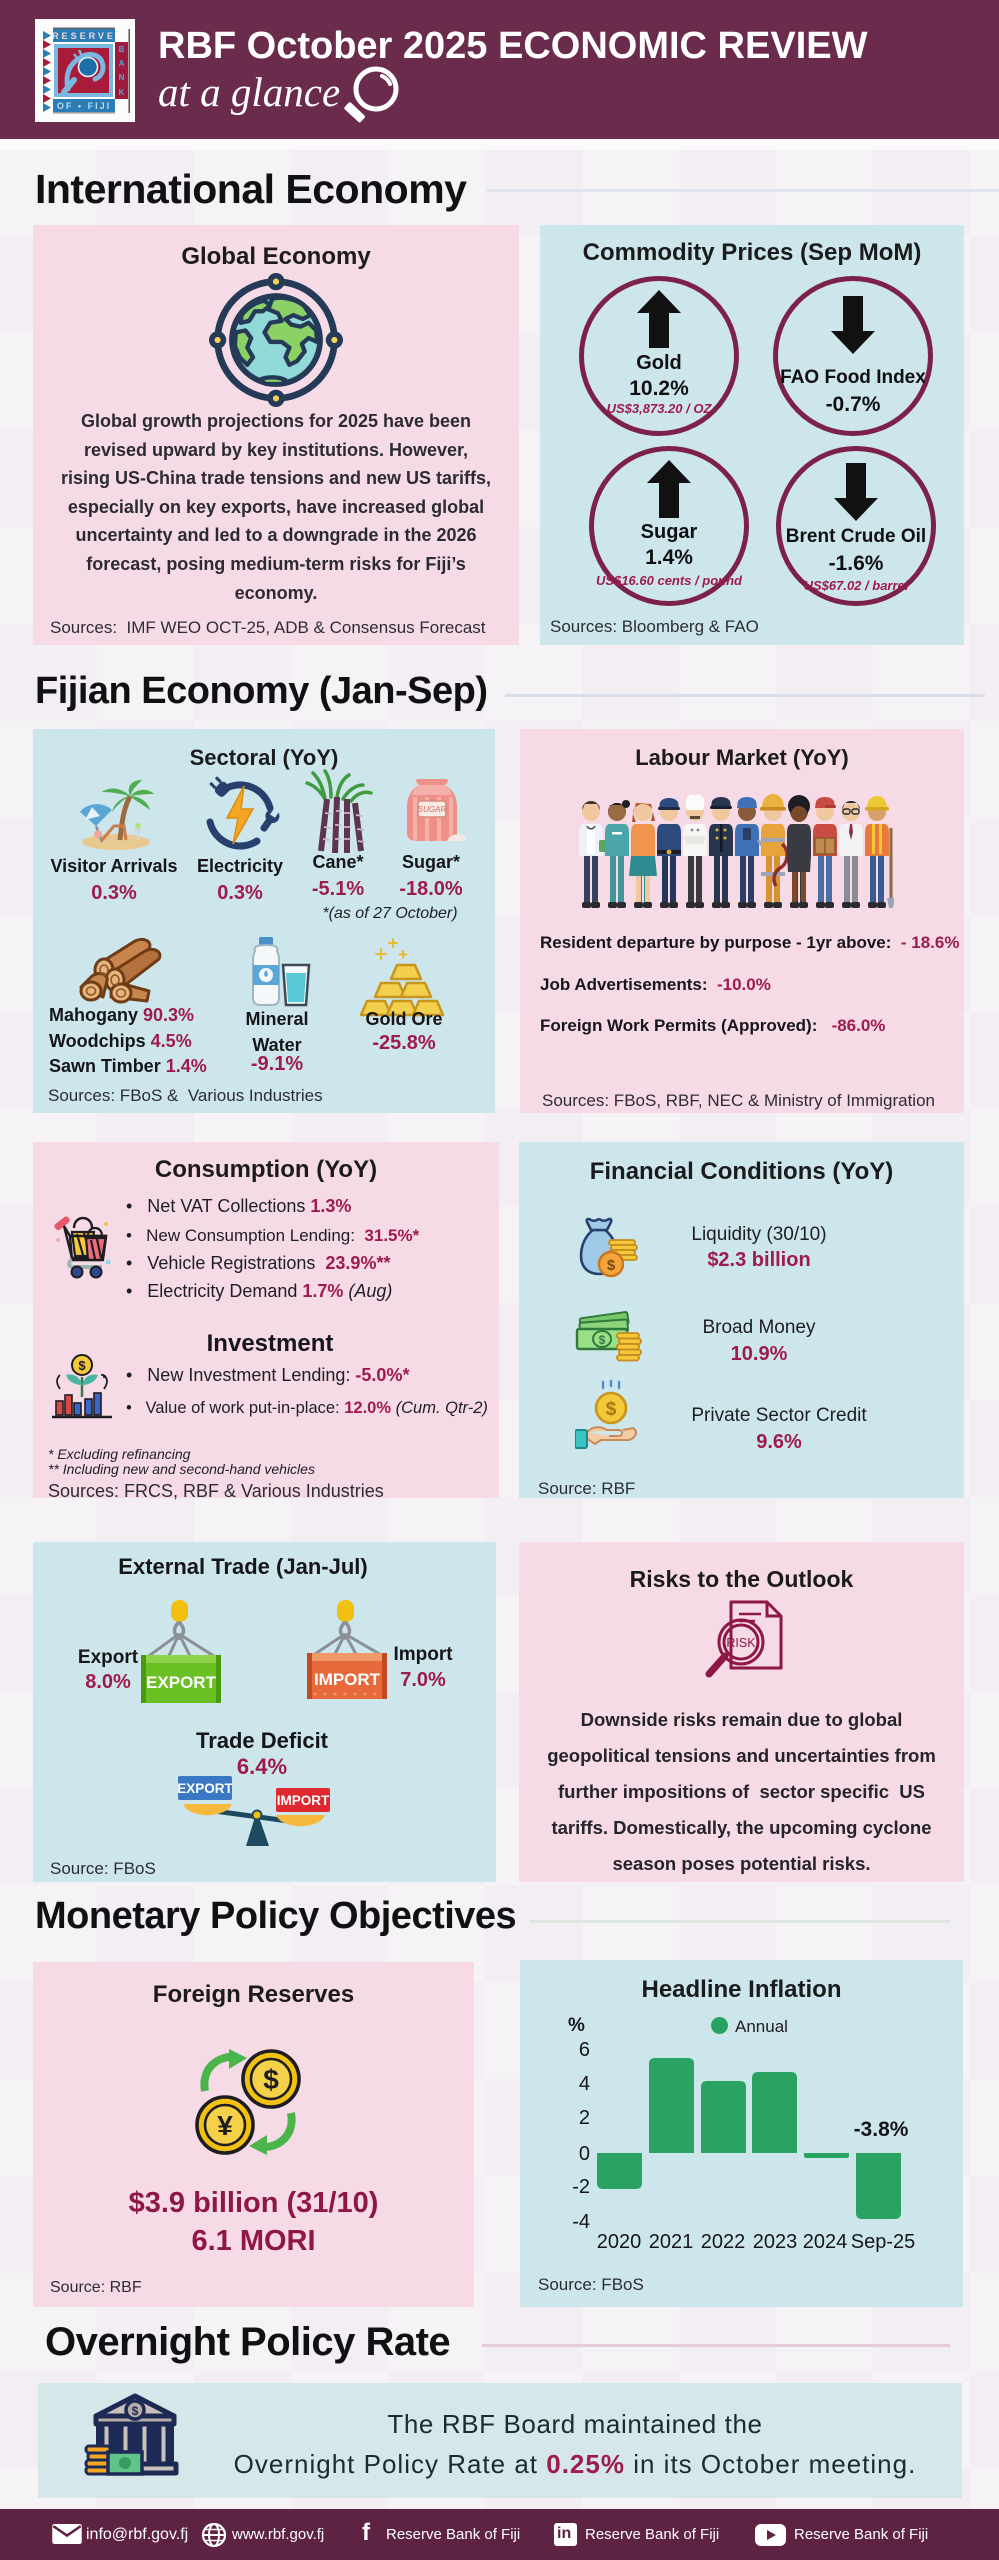 This screenshot has width=999, height=2560. I want to click on svg-text: 2023, so click(775, 2242).